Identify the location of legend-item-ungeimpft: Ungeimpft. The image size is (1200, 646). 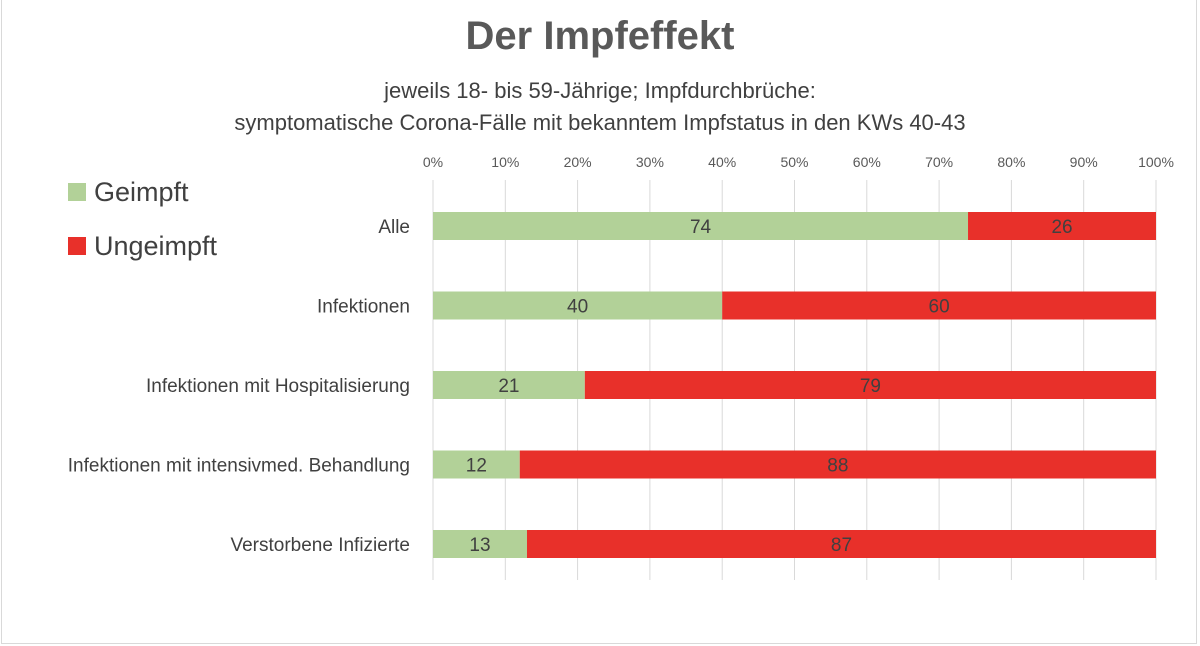
(142, 246).